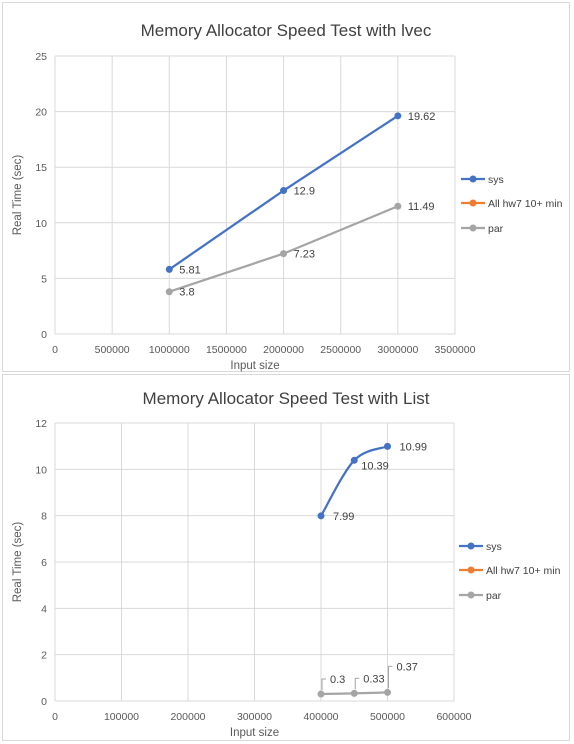 This screenshot has height=744, width=574. Describe the element at coordinates (44, 656) in the screenshot. I see `y-tick-label: 2` at that location.